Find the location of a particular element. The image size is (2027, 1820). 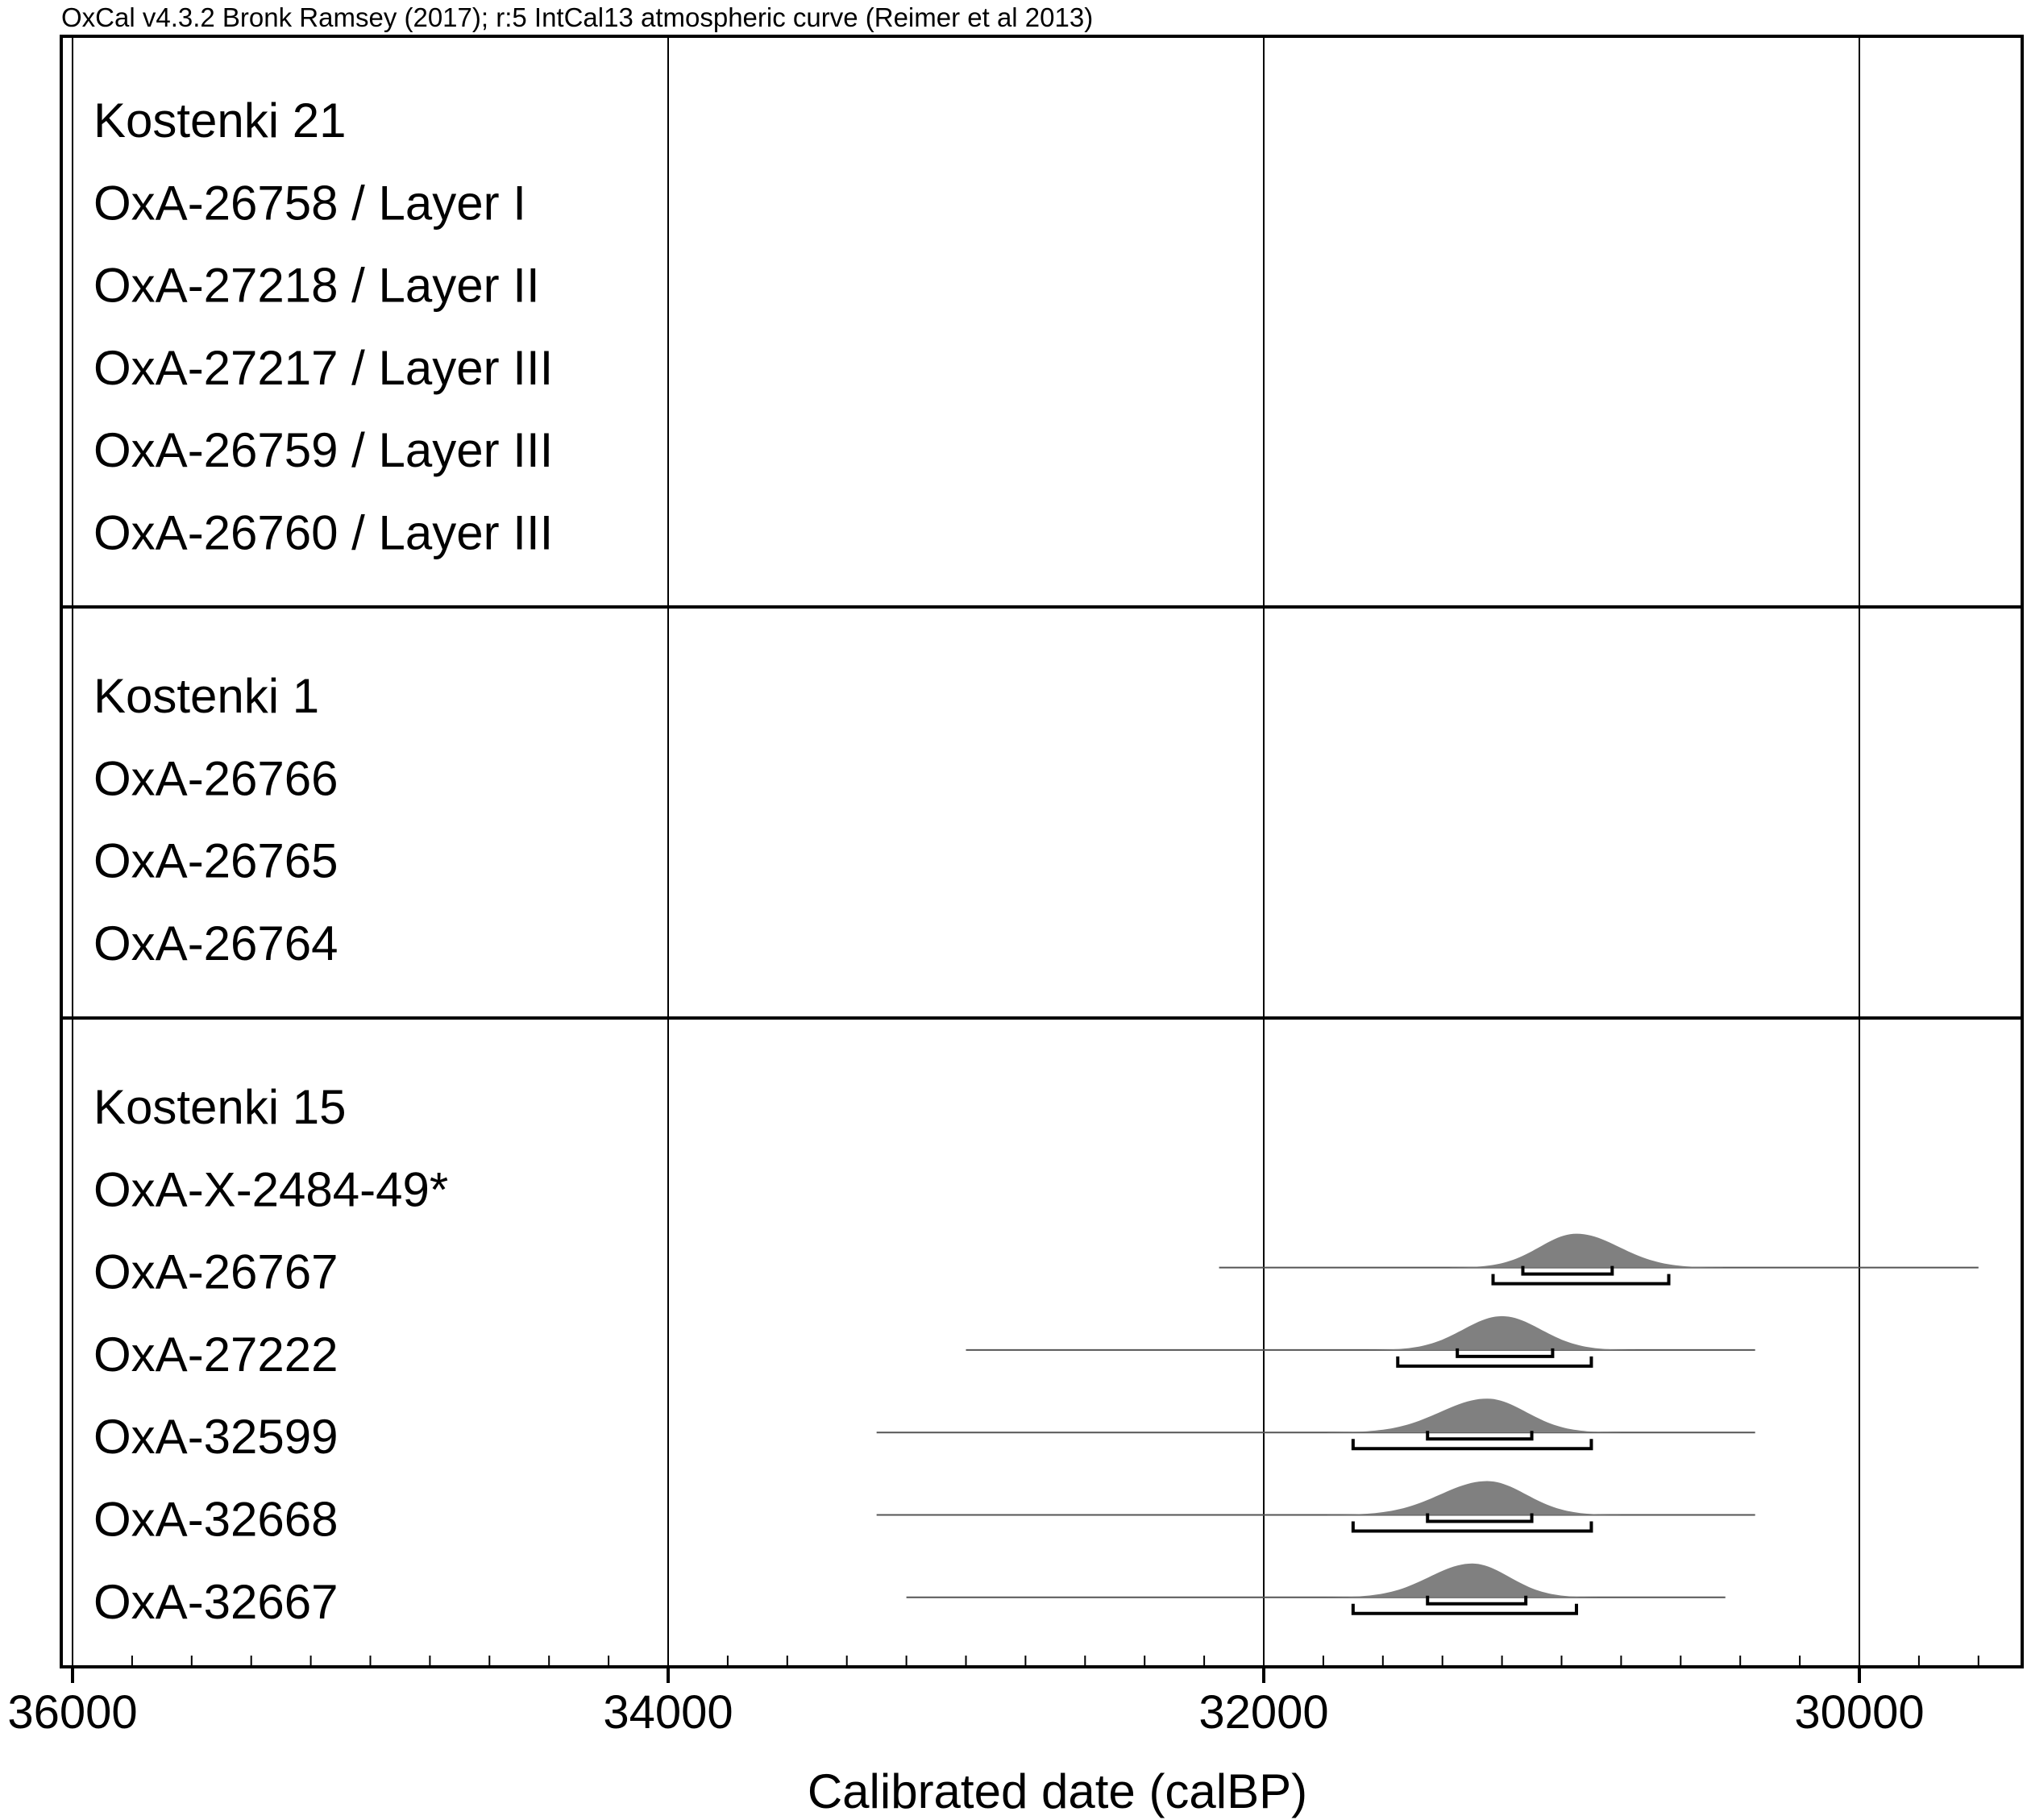

sample-label: OxA-27222 is located at coordinates (216, 1355).